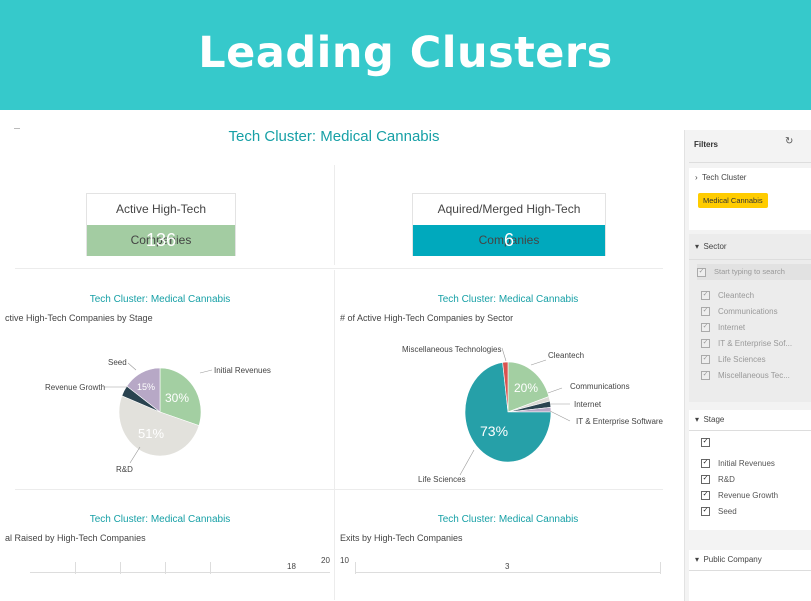  I want to click on page-title: Tech Cluster: Medical Cannabis, so click(334, 136).